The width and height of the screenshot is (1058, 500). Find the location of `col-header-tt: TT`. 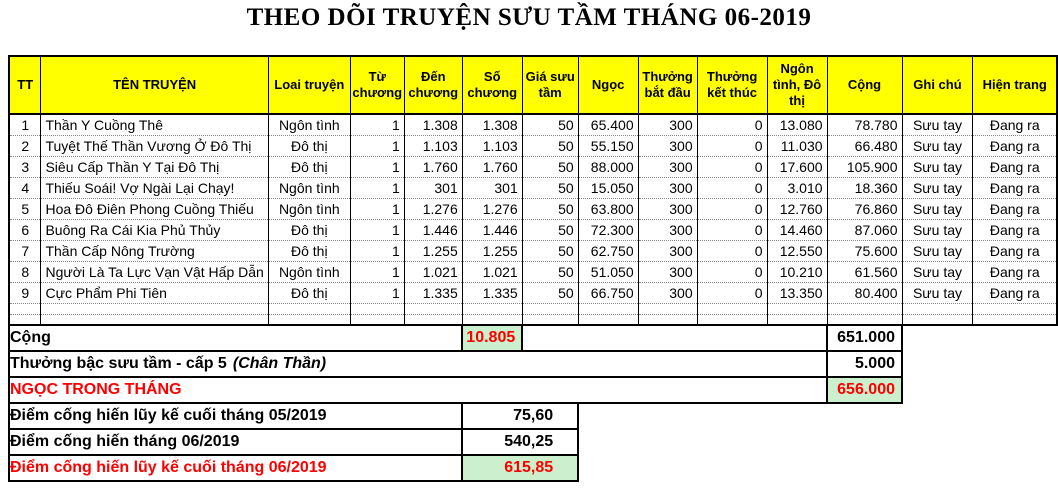

col-header-tt: TT is located at coordinates (25, 85).